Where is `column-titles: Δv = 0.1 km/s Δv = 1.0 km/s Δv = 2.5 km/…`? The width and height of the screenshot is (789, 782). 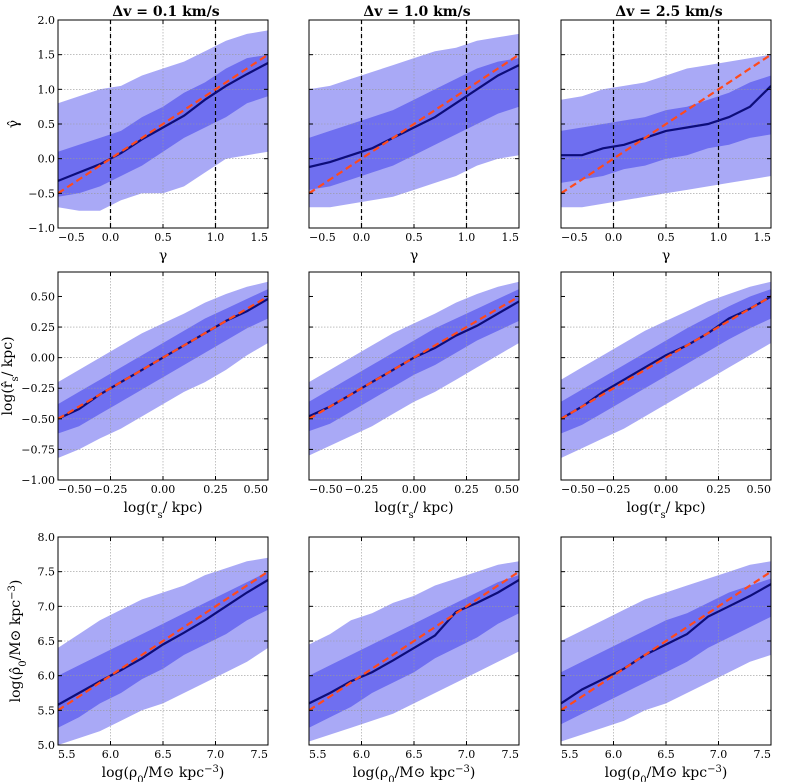
column-titles: Δv = 0.1 km/s Δv = 1.0 km/s Δv = 2.5 km/… is located at coordinates (417, 12).